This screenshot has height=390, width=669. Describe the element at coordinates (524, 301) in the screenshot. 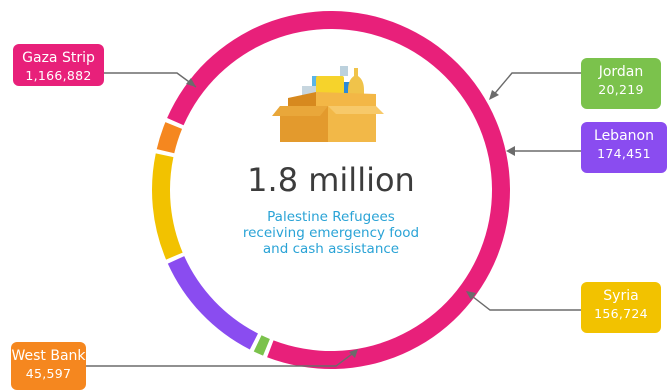

I see `arrow-syria` at that location.